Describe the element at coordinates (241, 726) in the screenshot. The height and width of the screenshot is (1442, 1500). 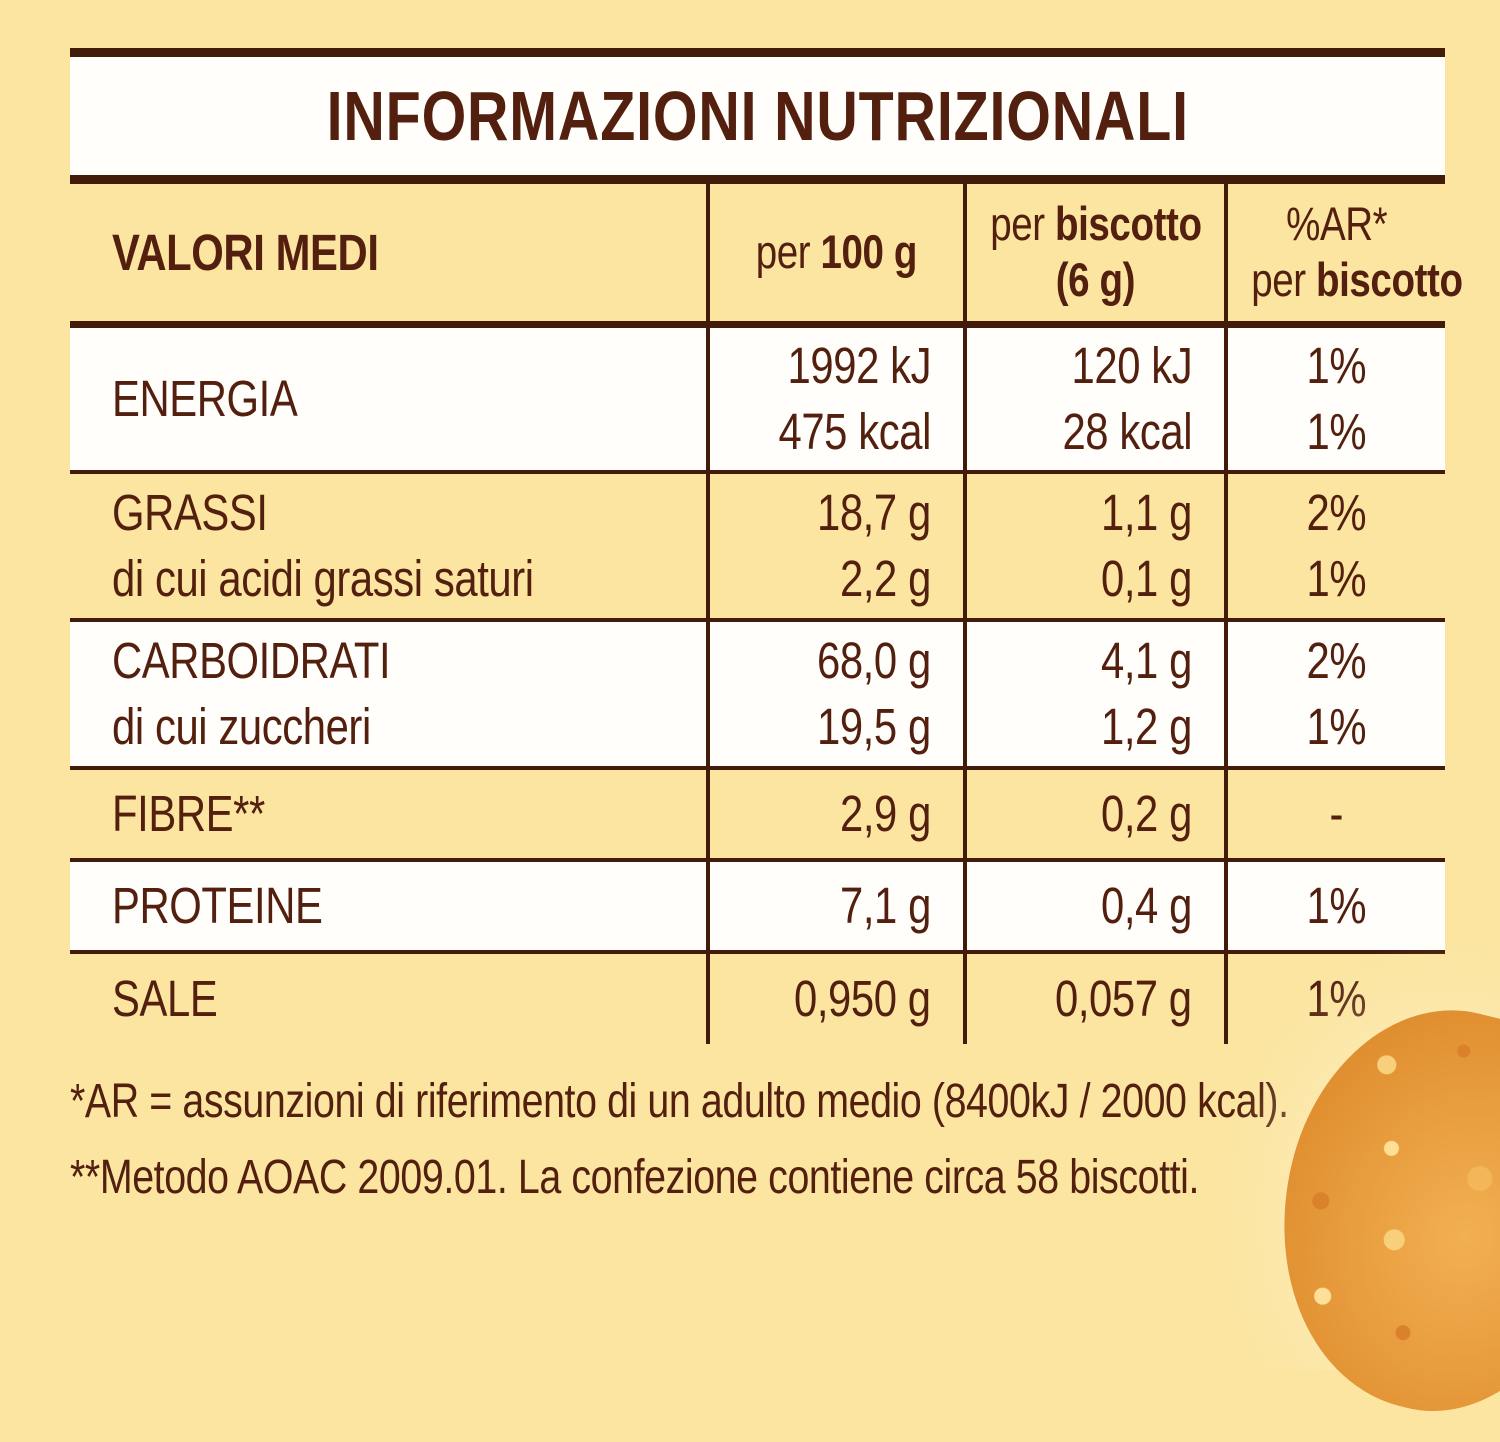
I see `cell-text: di cui zuccheri` at that location.